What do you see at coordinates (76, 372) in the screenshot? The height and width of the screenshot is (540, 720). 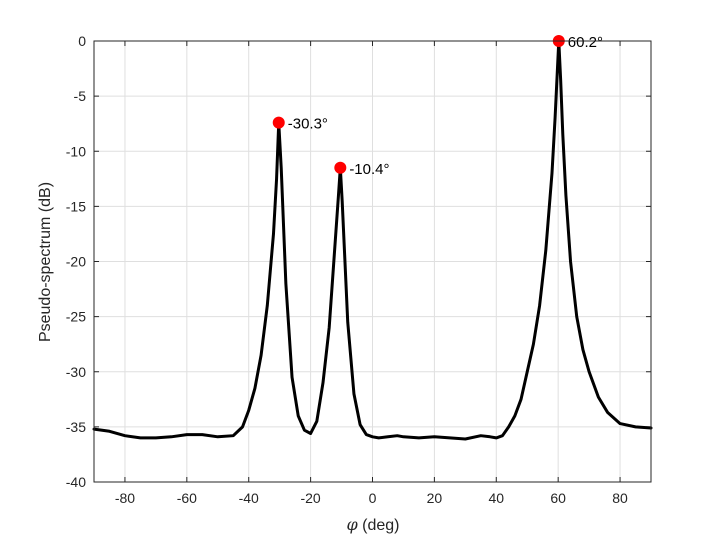 I see `y-tick-label: -30` at bounding box center [76, 372].